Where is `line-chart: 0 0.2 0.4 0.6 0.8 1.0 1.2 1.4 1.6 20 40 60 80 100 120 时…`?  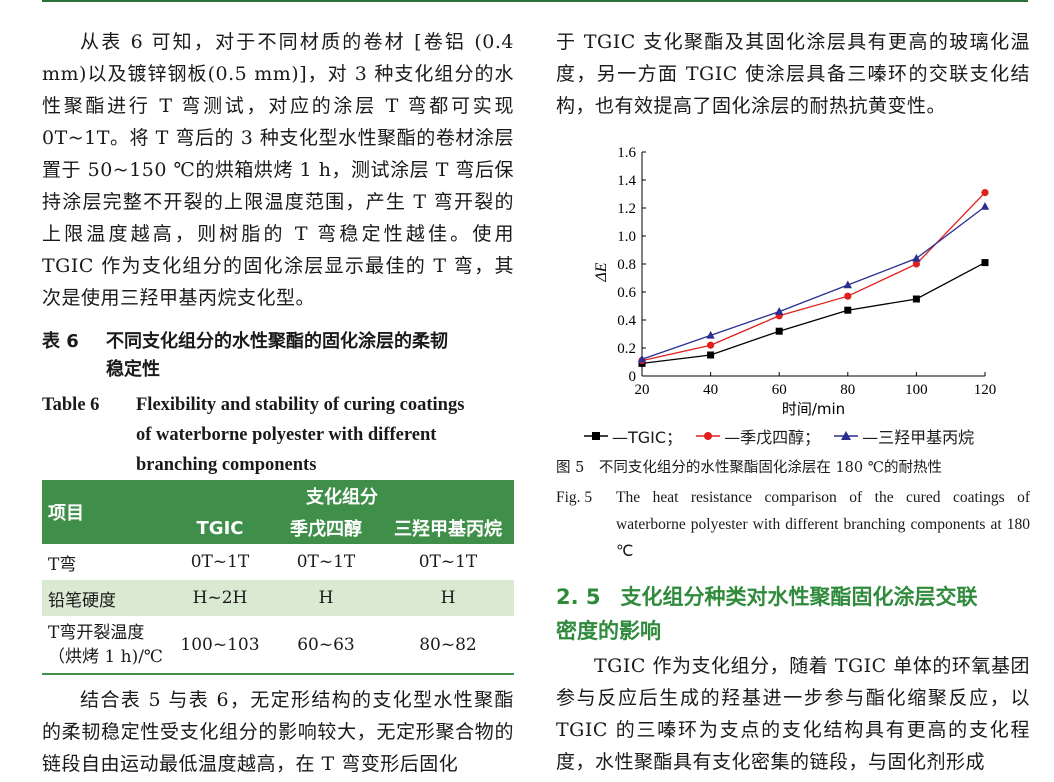 line-chart: 0 0.2 0.4 0.6 0.8 1.0 1.2 1.4 1.6 20 40 60 80 100 120 时… is located at coordinates (795, 281).